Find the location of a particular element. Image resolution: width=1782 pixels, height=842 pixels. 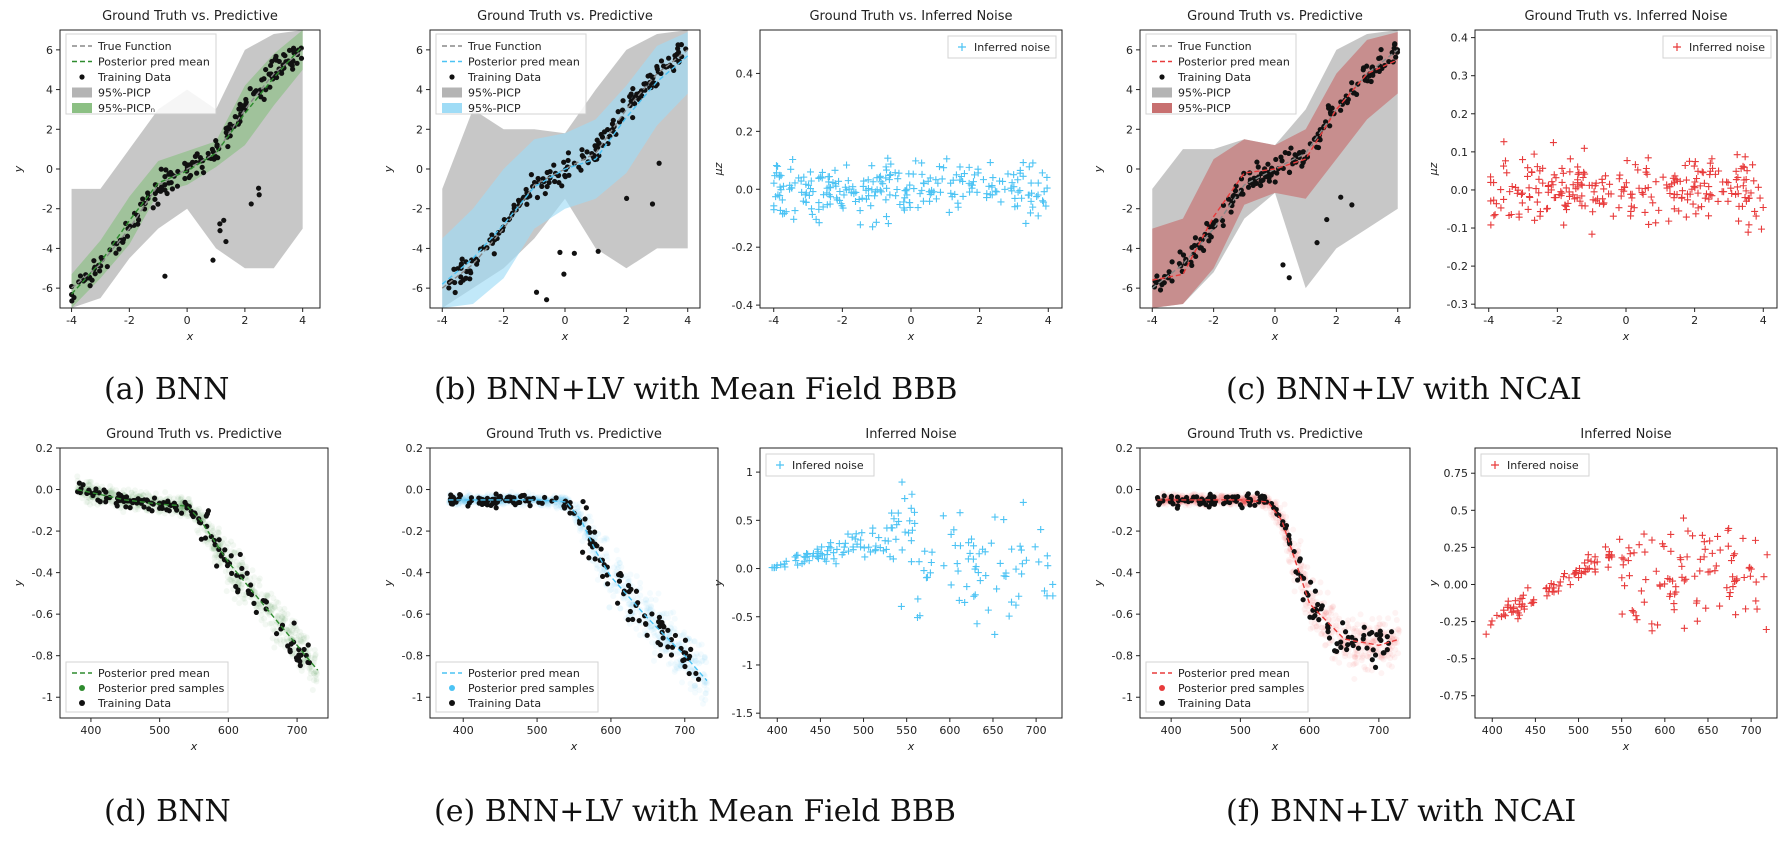

plot-frame is located at coordinates (1626, 169).